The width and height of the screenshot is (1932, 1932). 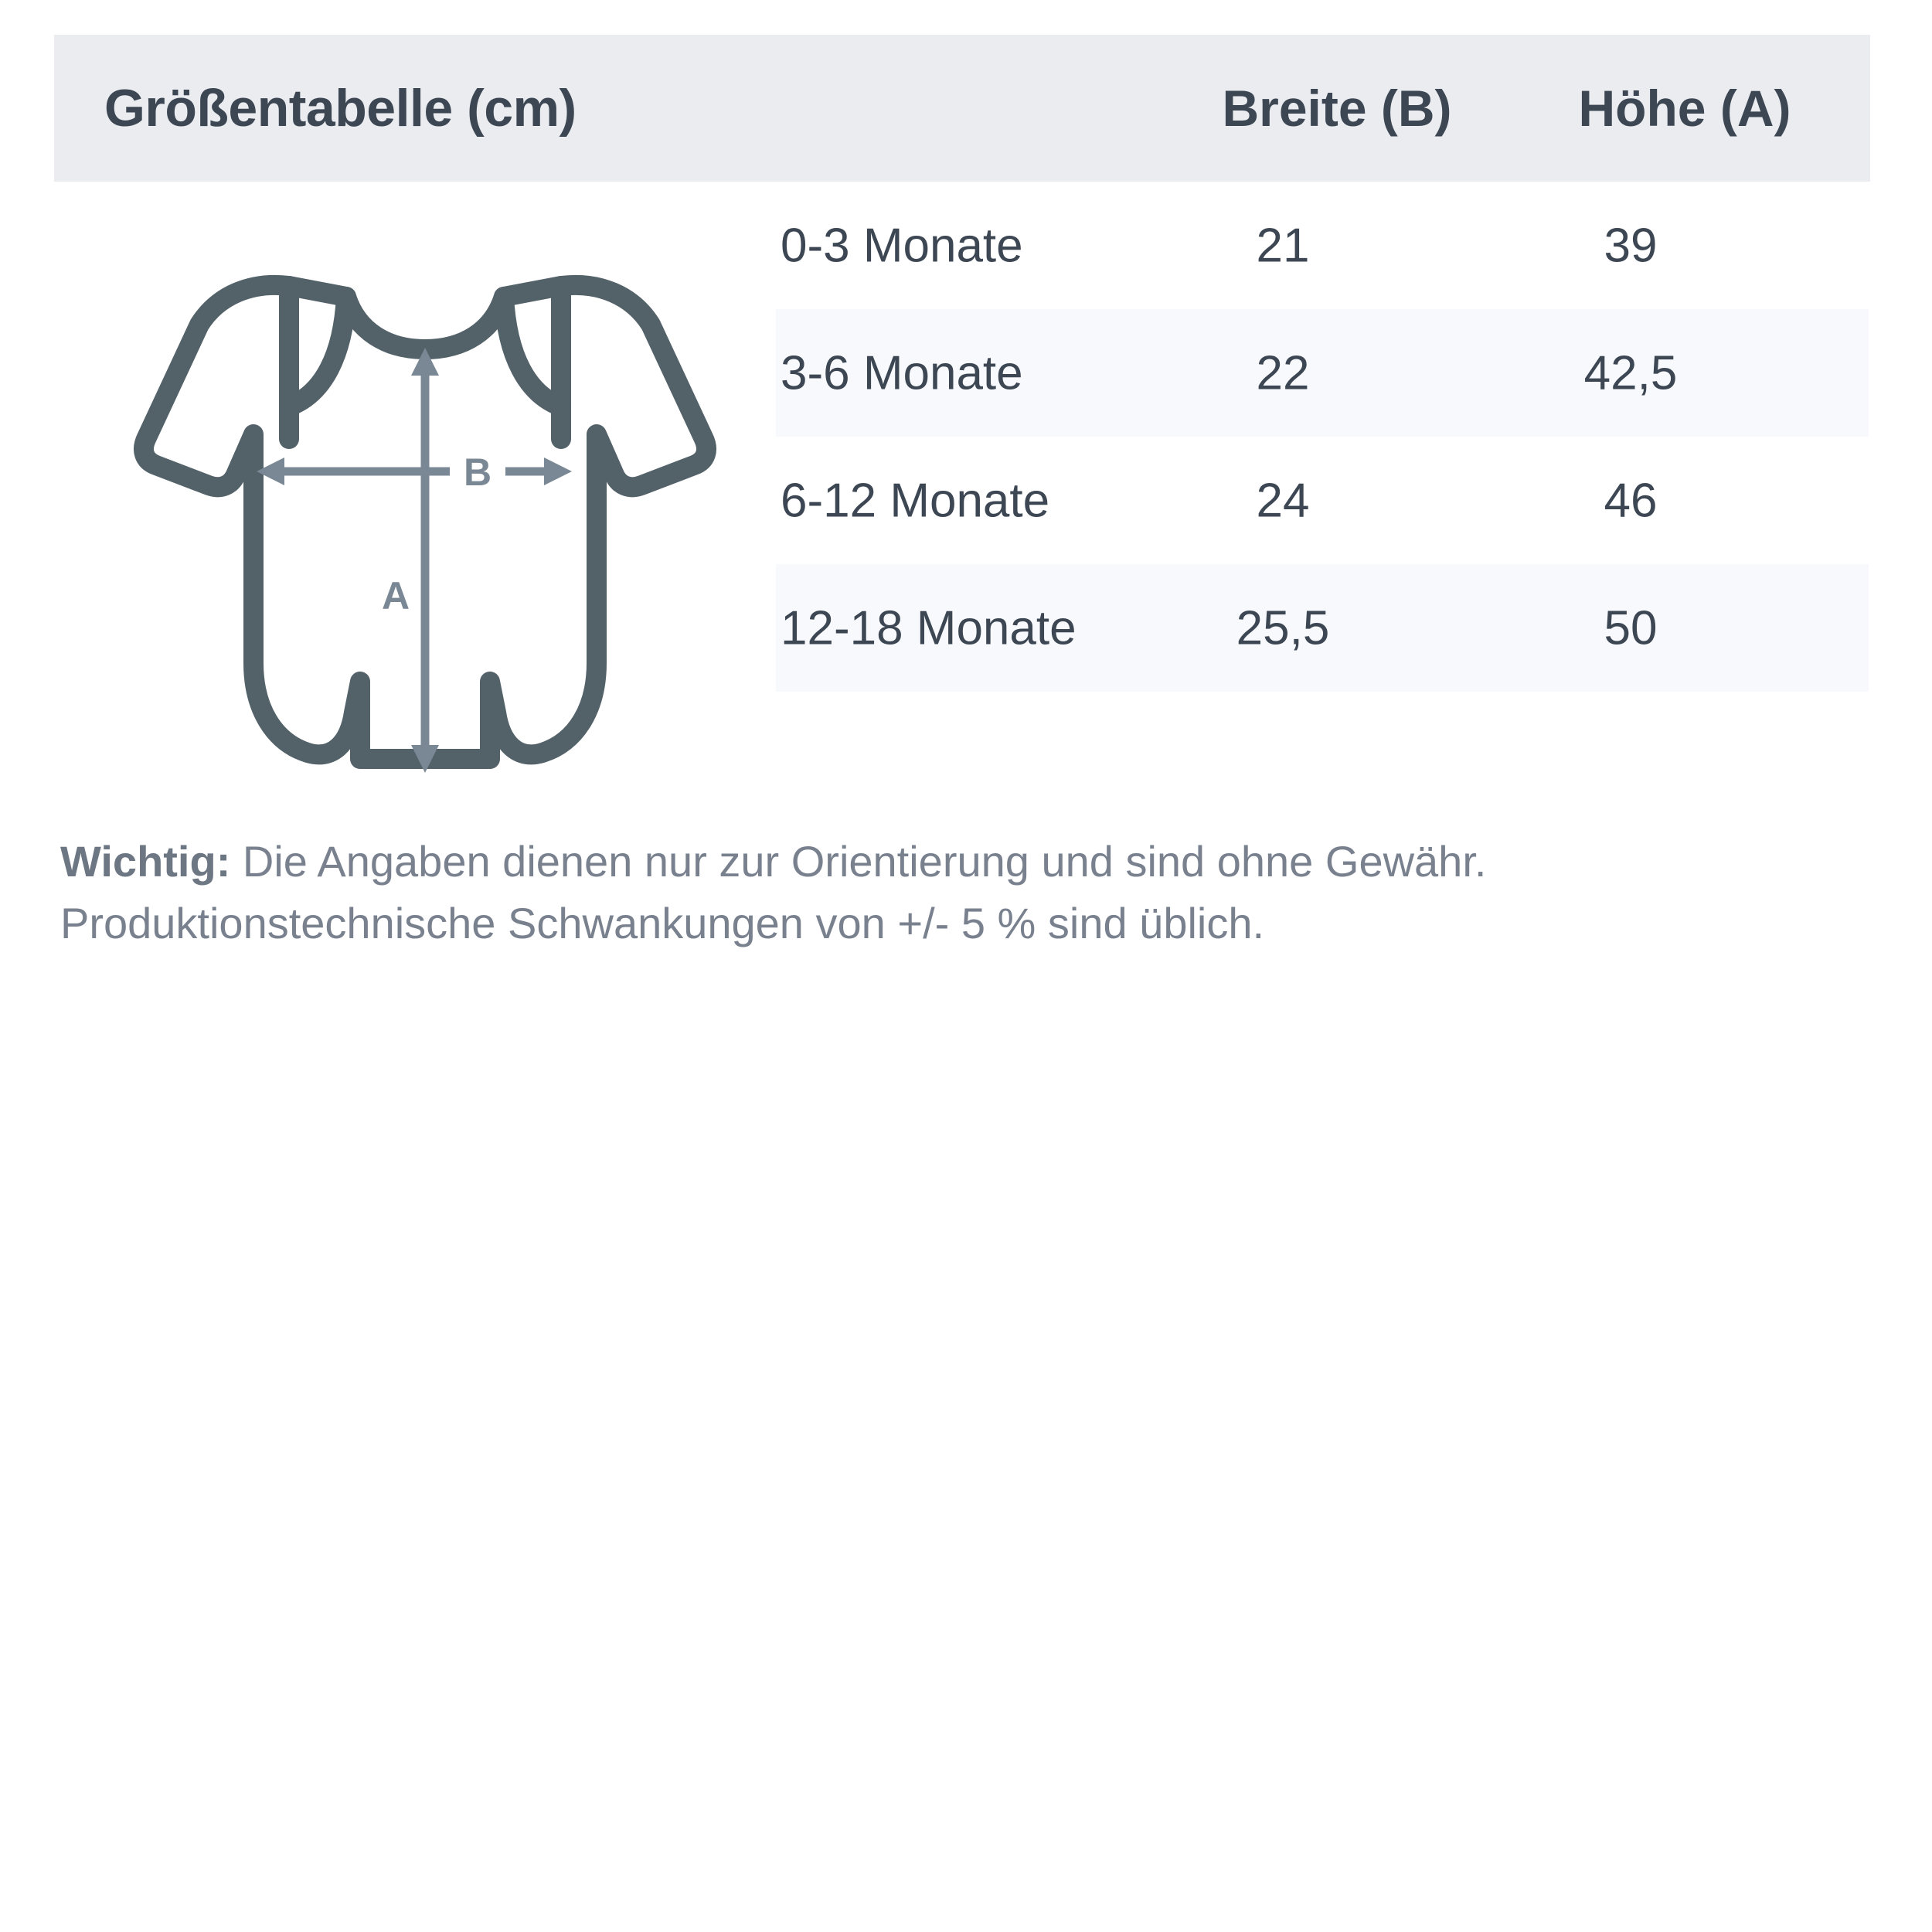 What do you see at coordinates (1631, 628) in the screenshot?
I see `row-height-value: 50` at bounding box center [1631, 628].